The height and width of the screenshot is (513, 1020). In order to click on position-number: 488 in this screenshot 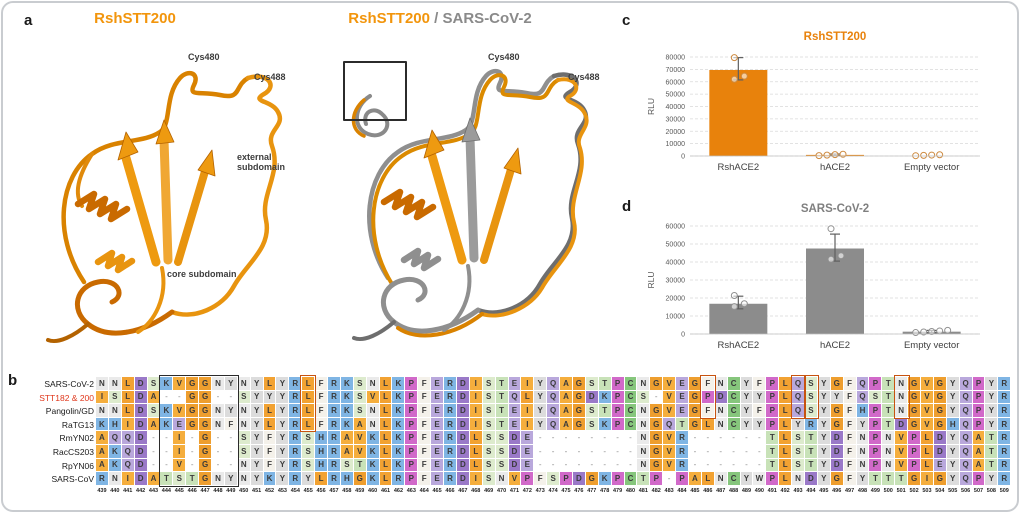, I will do `click(733, 491)`.